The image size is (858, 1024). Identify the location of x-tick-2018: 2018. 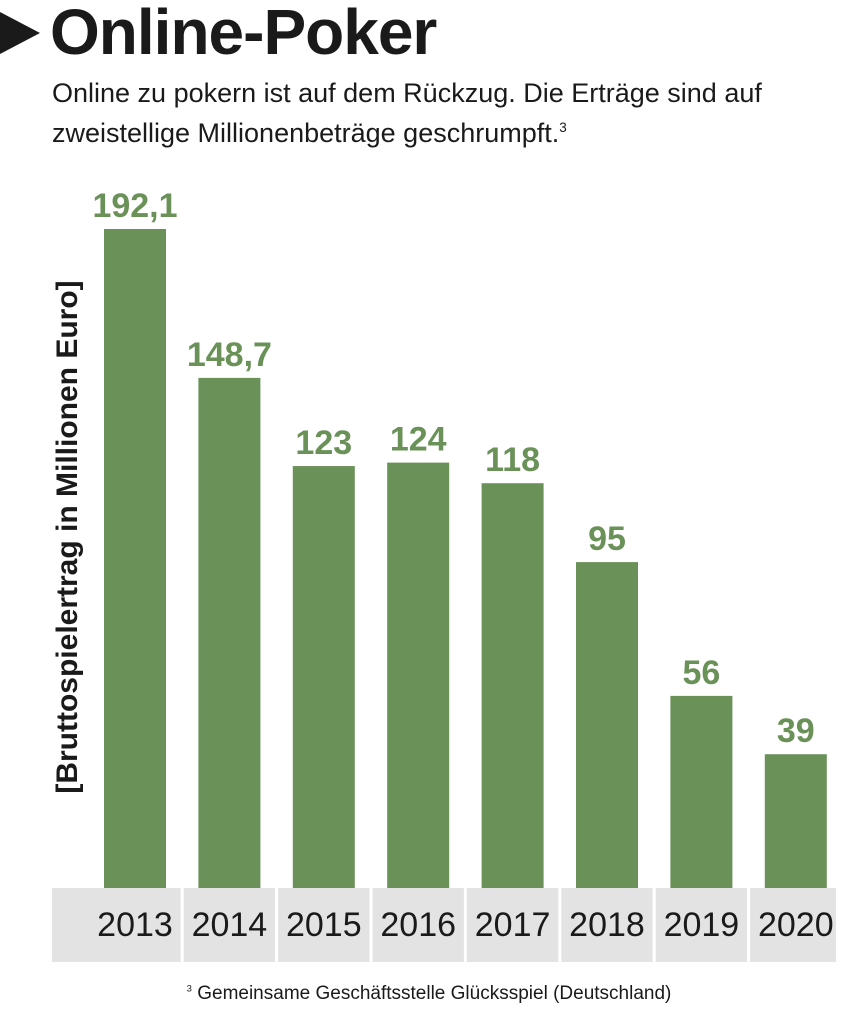
(607, 925).